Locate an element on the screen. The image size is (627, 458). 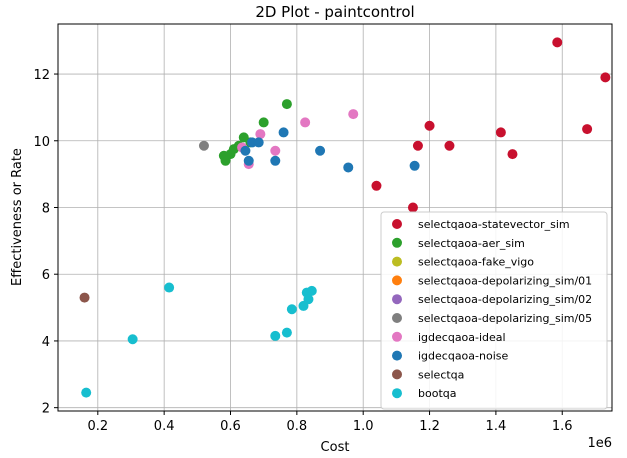
y-tick-label: 10 is located at coordinates (41, 142).